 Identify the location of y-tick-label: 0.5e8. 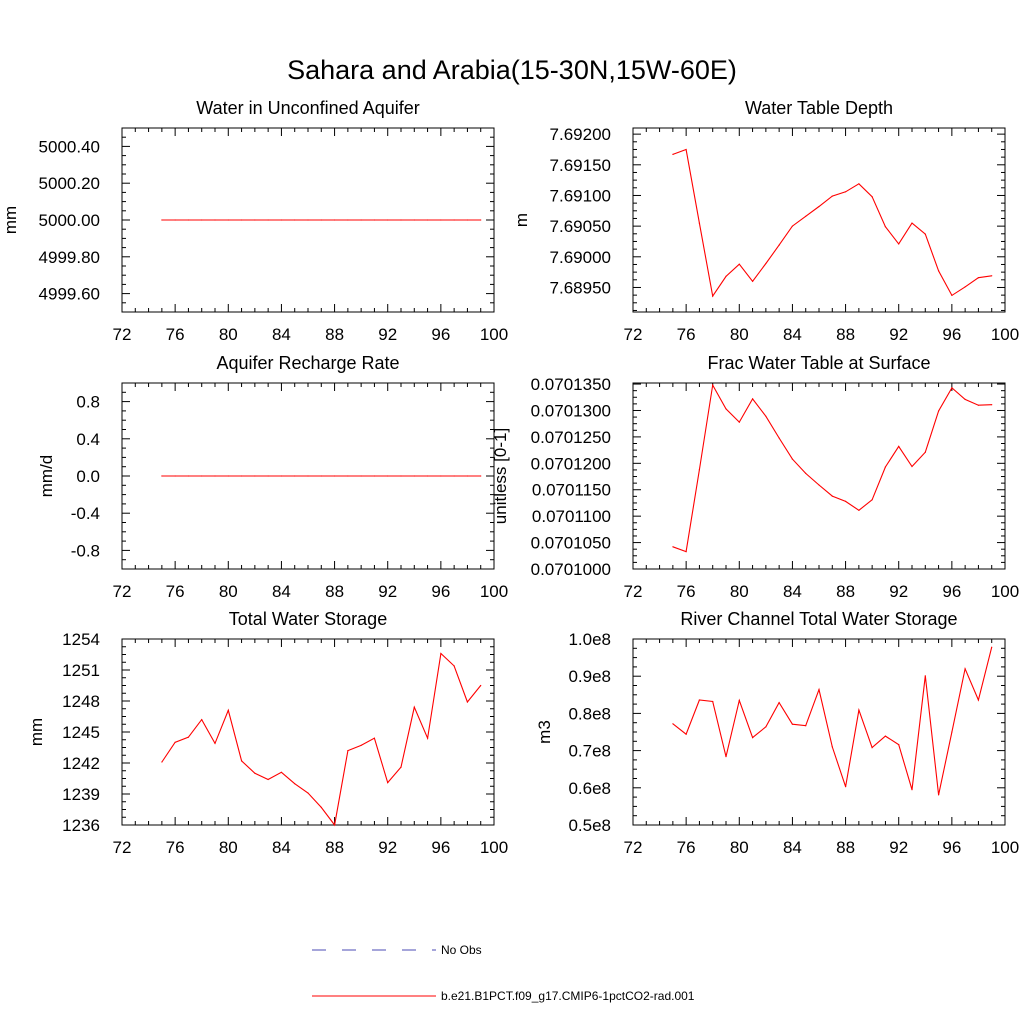
(589, 825).